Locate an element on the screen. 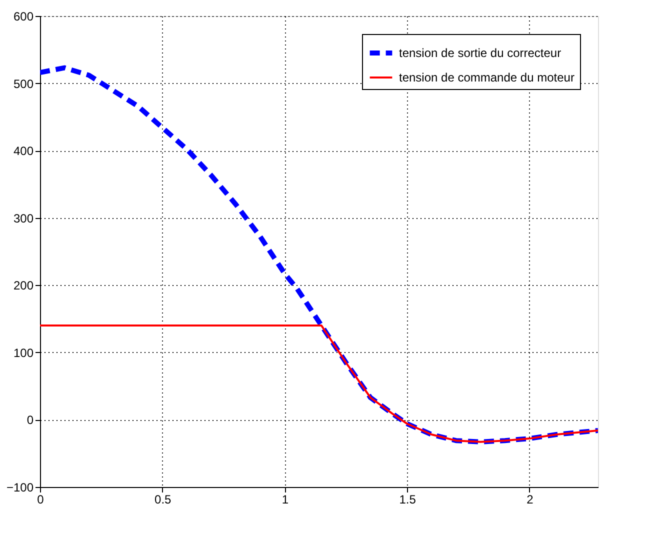 Image resolution: width=664 pixels, height=552 pixels. y-tick-label: −100 is located at coordinates (20, 487).